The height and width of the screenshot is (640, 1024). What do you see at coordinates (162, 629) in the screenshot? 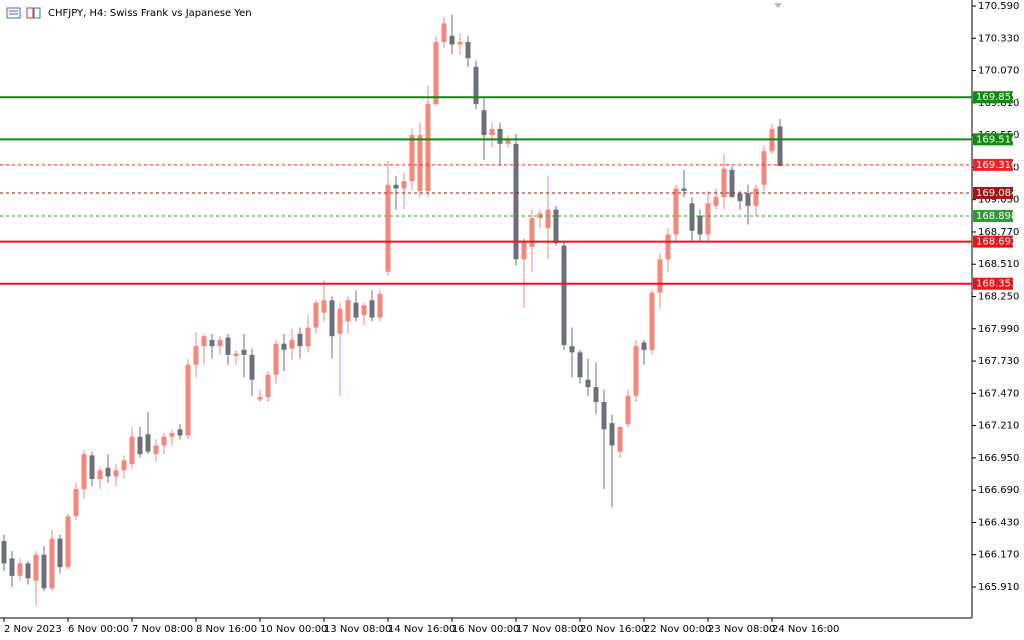
I see `x-tick-label: 7 Nov 08:00` at bounding box center [162, 629].